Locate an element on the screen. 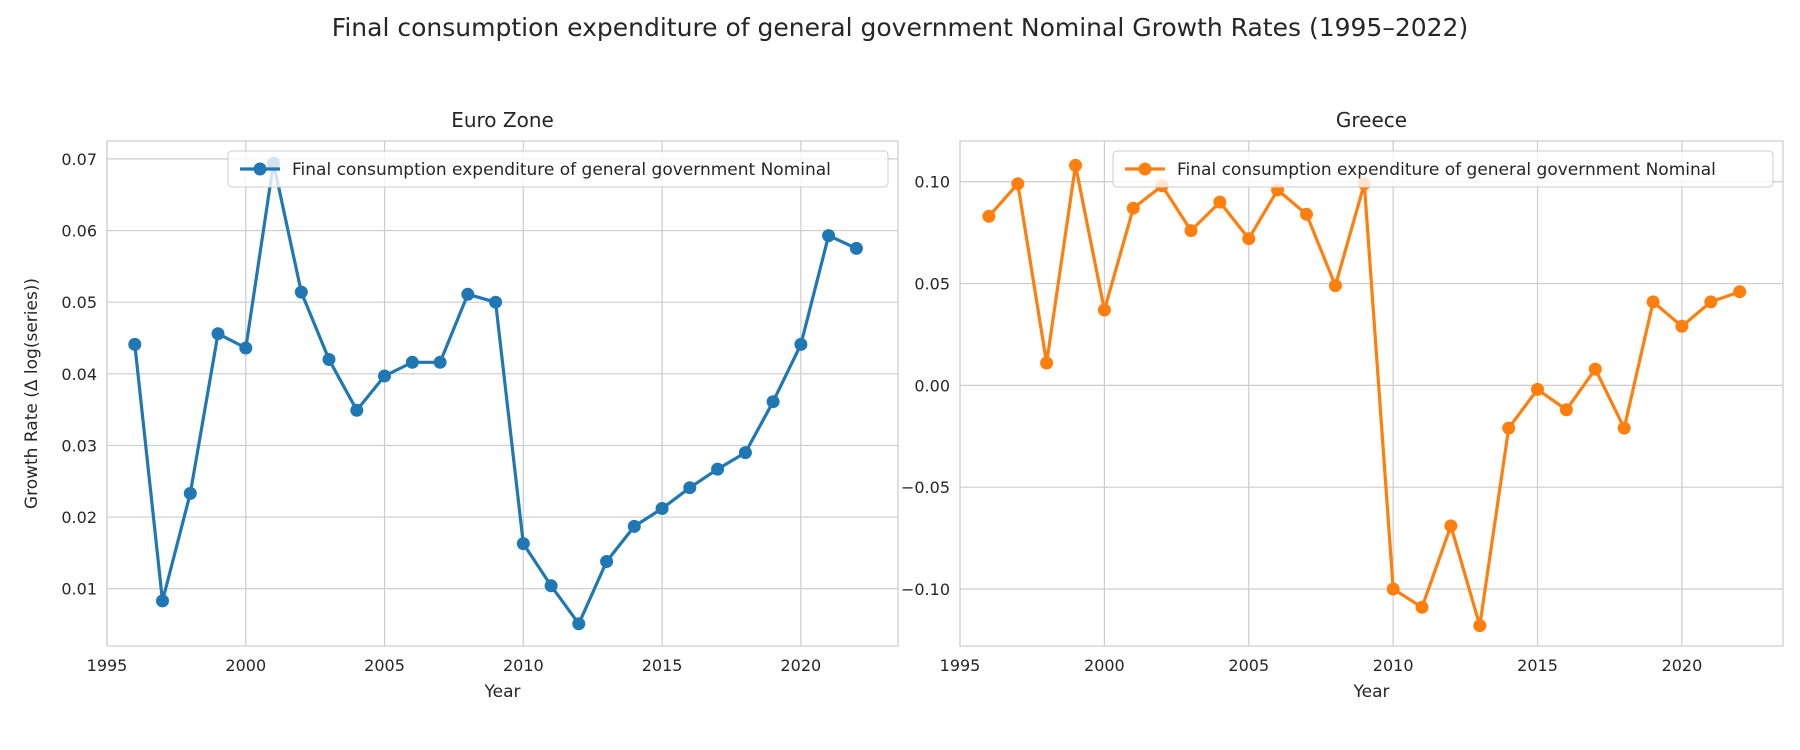  y-tick-label: −0.05 is located at coordinates (925, 487).